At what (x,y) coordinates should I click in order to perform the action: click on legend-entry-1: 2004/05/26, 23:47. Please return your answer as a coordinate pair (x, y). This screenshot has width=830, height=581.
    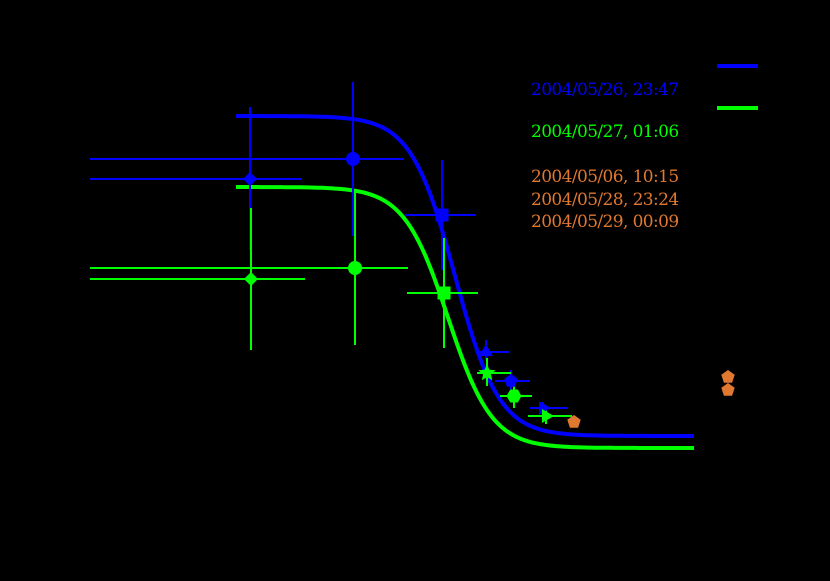
    Looking at the image, I should click on (605, 90).